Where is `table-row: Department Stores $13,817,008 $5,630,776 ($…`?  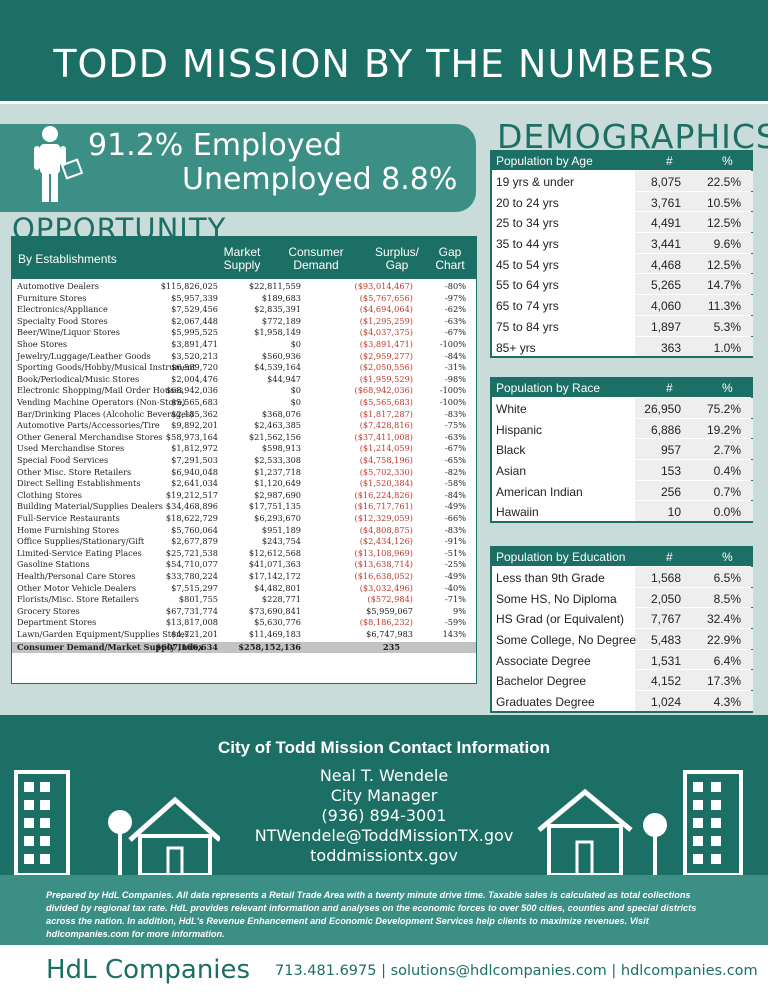 table-row: Department Stores $13,817,008 $5,630,776 ($… is located at coordinates (244, 623).